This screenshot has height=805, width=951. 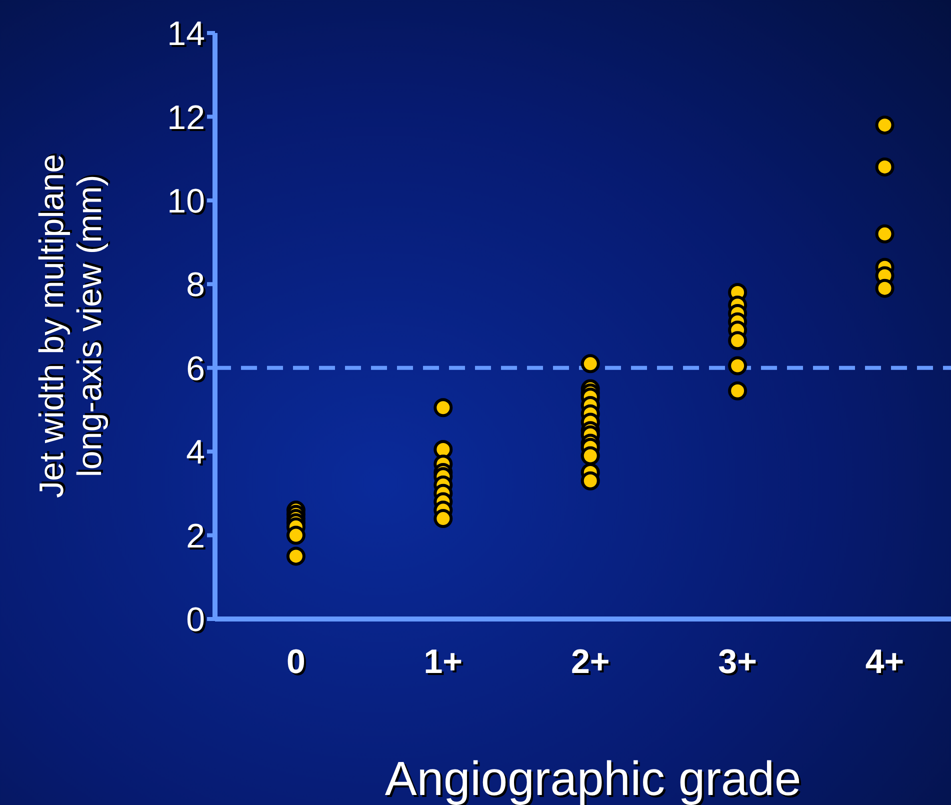 I want to click on y-tick-label: 4, so click(x=195, y=453).